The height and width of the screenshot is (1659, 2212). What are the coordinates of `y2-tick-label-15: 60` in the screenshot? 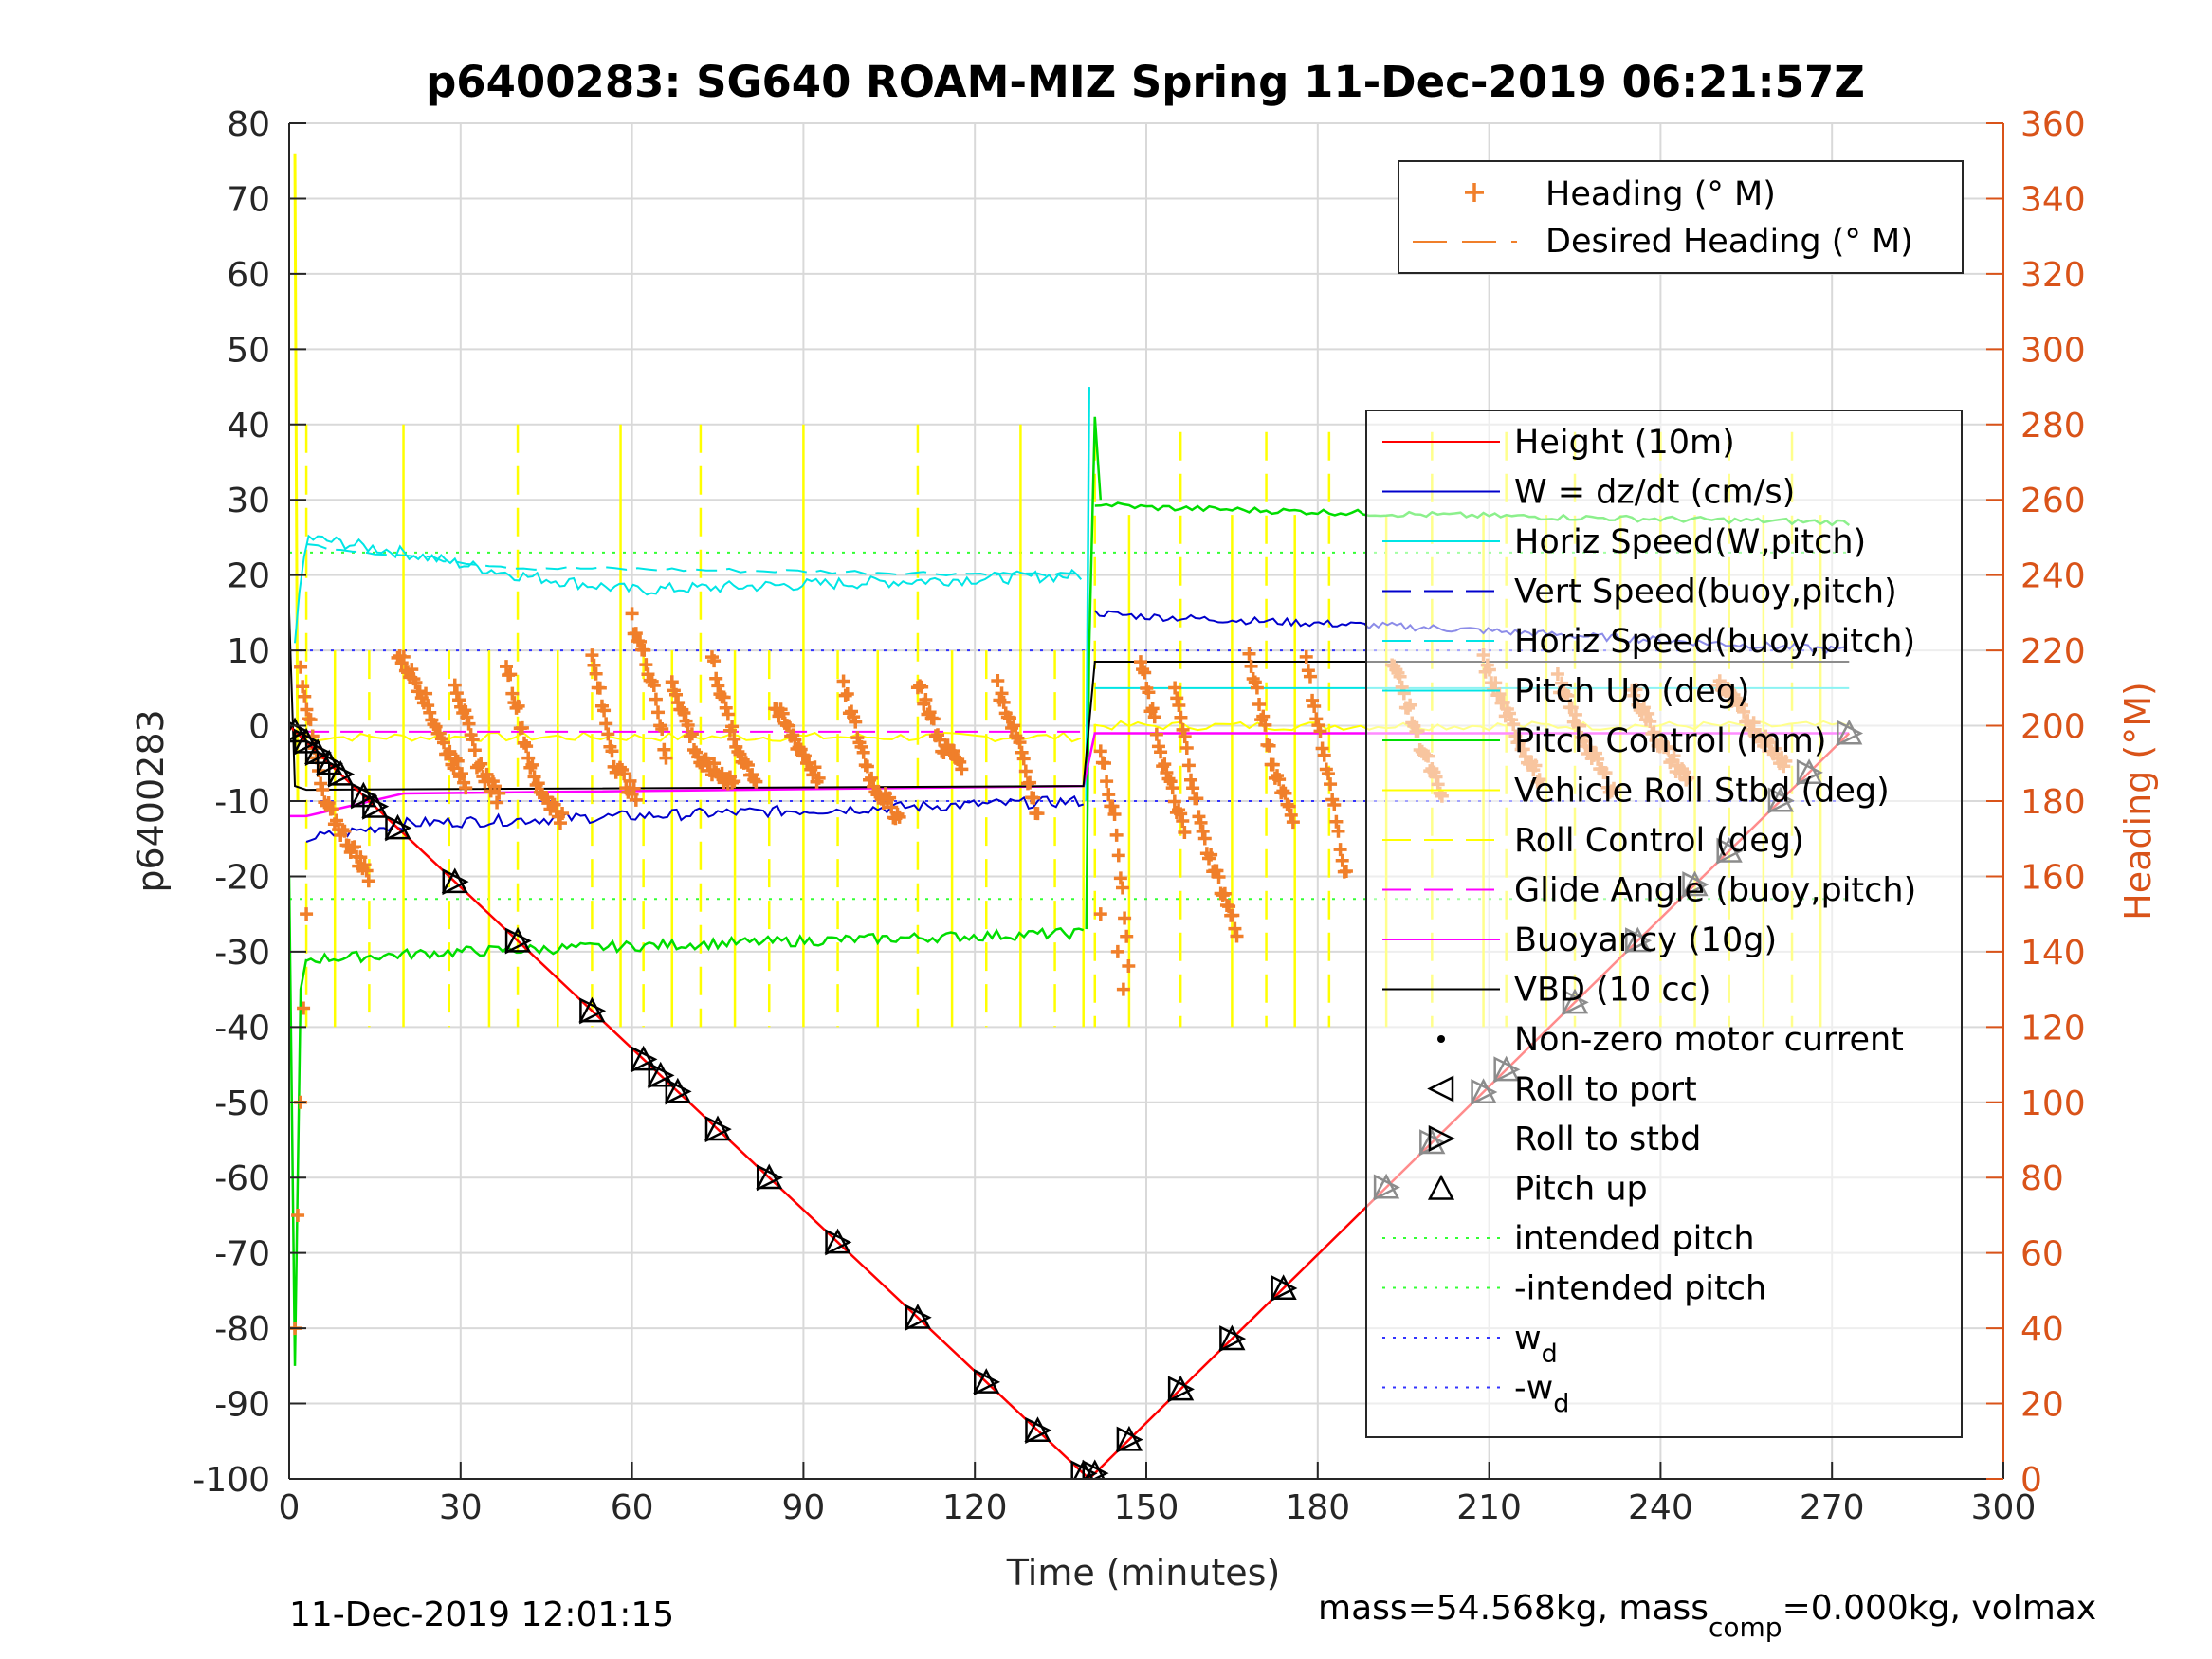 It's located at (2042, 1254).